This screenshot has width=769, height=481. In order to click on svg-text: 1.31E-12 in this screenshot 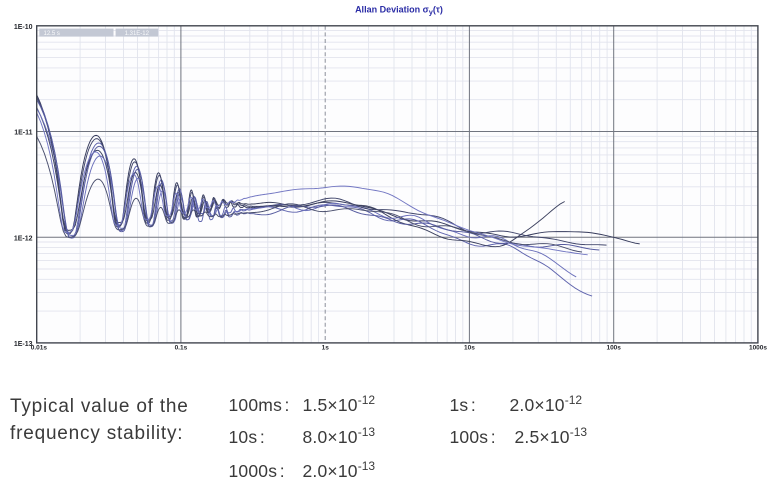, I will do `click(137, 34)`.